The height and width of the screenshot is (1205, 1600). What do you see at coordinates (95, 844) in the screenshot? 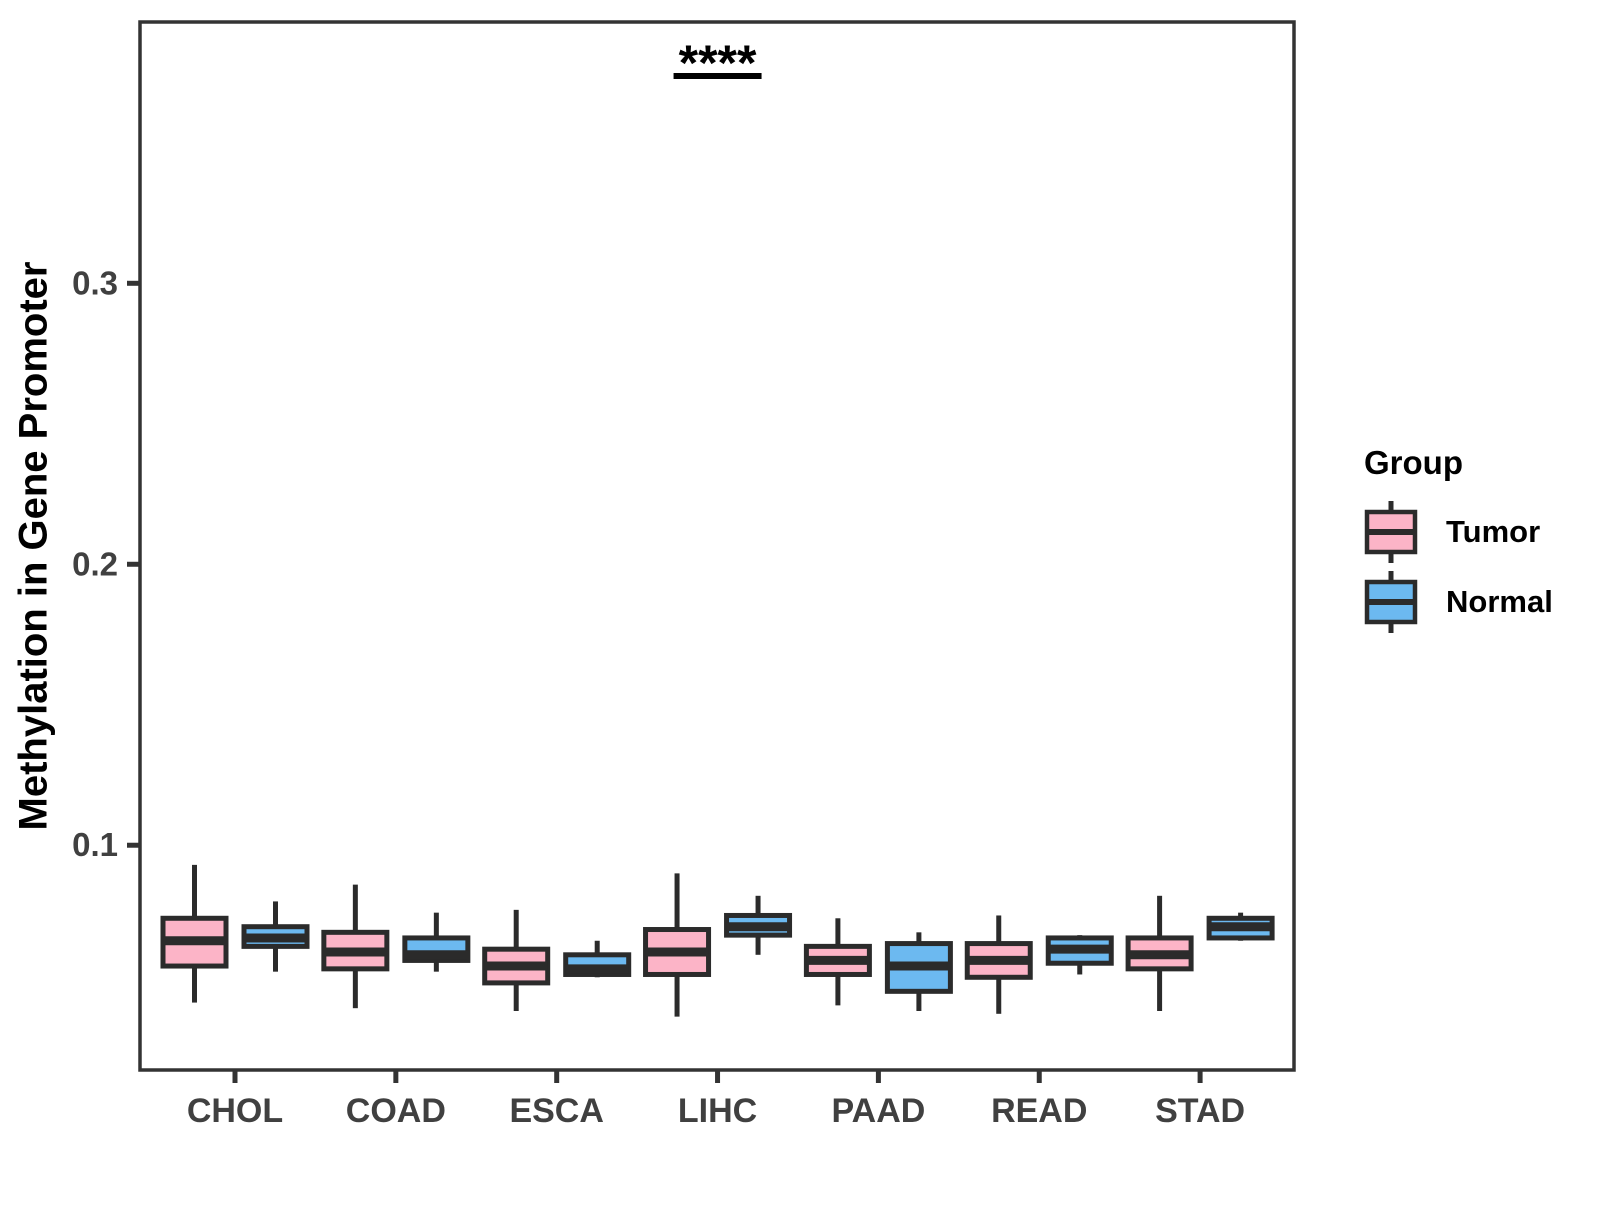
I see `y-tick-label-0.1: 0.1` at bounding box center [95, 844].